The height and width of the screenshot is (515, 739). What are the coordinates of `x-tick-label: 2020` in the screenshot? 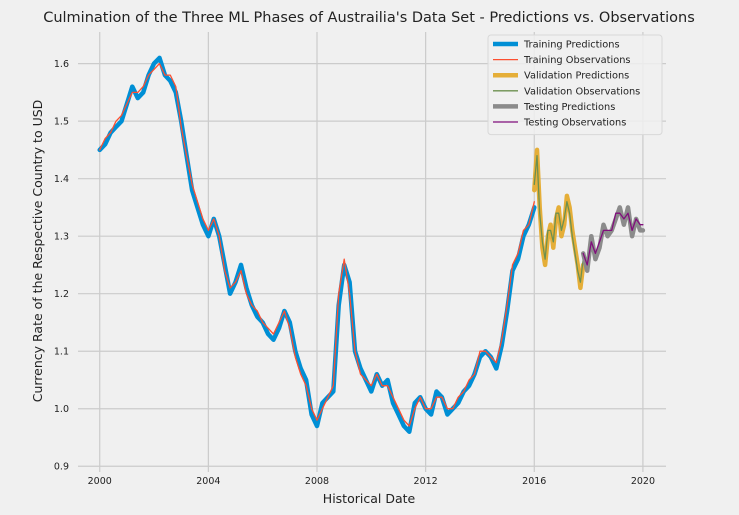 It's located at (643, 481).